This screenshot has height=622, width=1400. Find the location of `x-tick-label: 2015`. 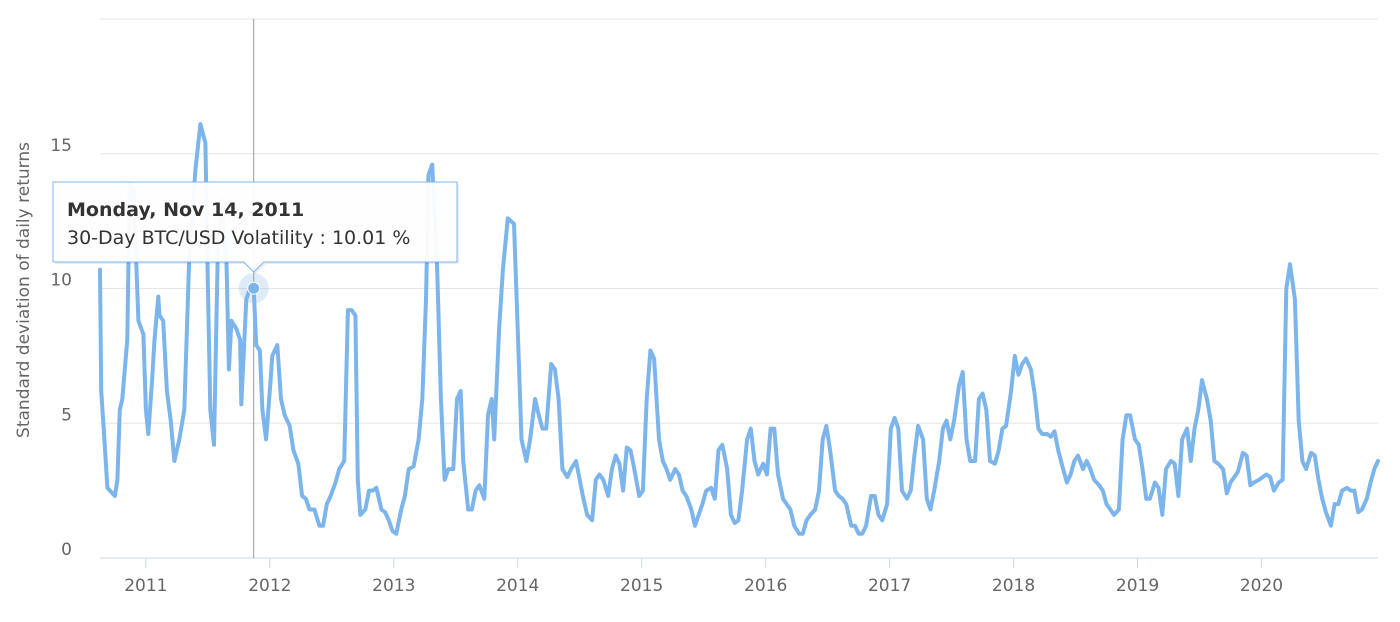

x-tick-label: 2015 is located at coordinates (641, 586).